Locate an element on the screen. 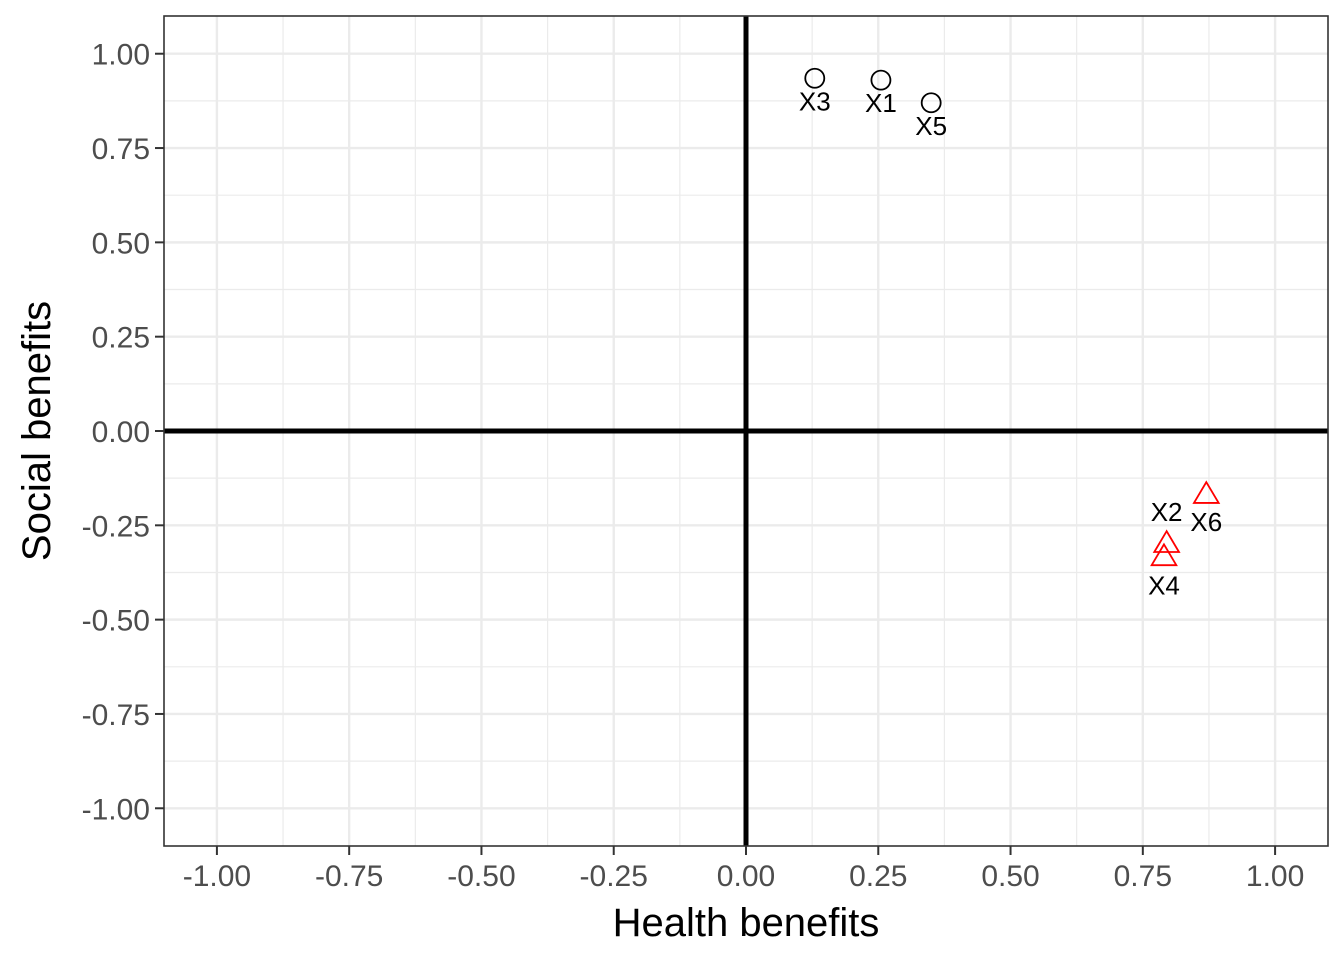 The width and height of the screenshot is (1344, 960). triangle-point-X2 is located at coordinates (1166, 541).